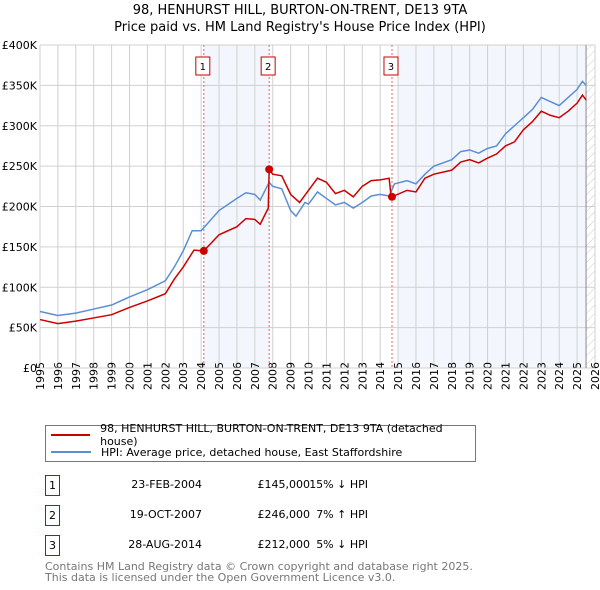  I want to click on x-tick-label: 2022, so click(523, 376).